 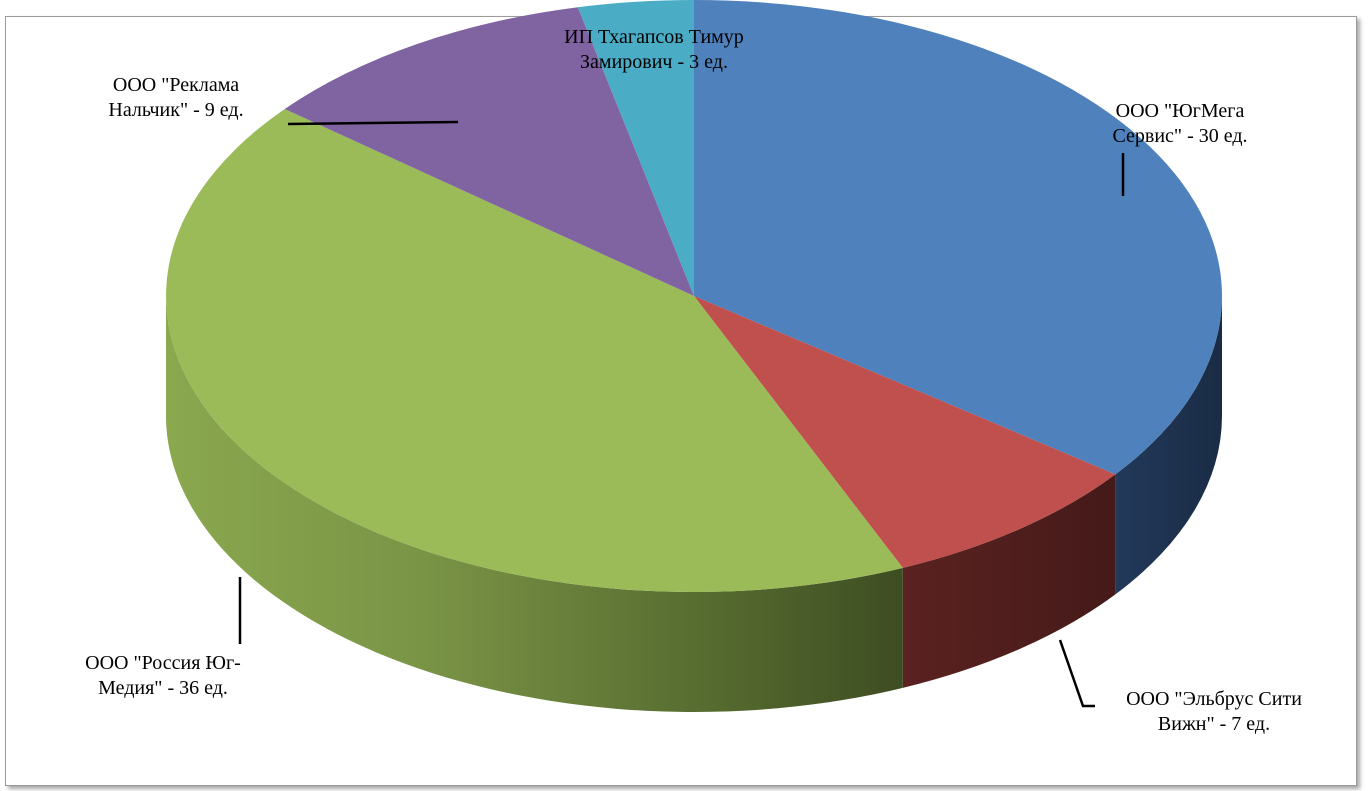 What do you see at coordinates (1214, 724) in the screenshot?
I see `data-label-1-line-1: Вижн" - 7 ед.` at bounding box center [1214, 724].